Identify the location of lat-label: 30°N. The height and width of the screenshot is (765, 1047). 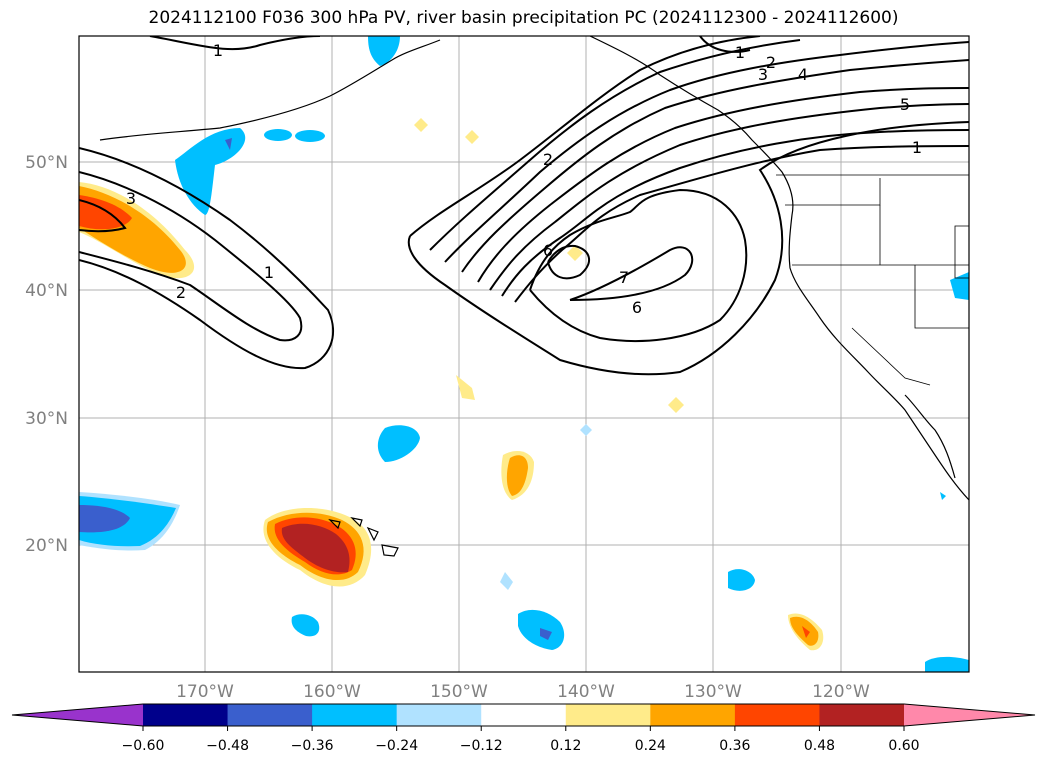
(46, 419).